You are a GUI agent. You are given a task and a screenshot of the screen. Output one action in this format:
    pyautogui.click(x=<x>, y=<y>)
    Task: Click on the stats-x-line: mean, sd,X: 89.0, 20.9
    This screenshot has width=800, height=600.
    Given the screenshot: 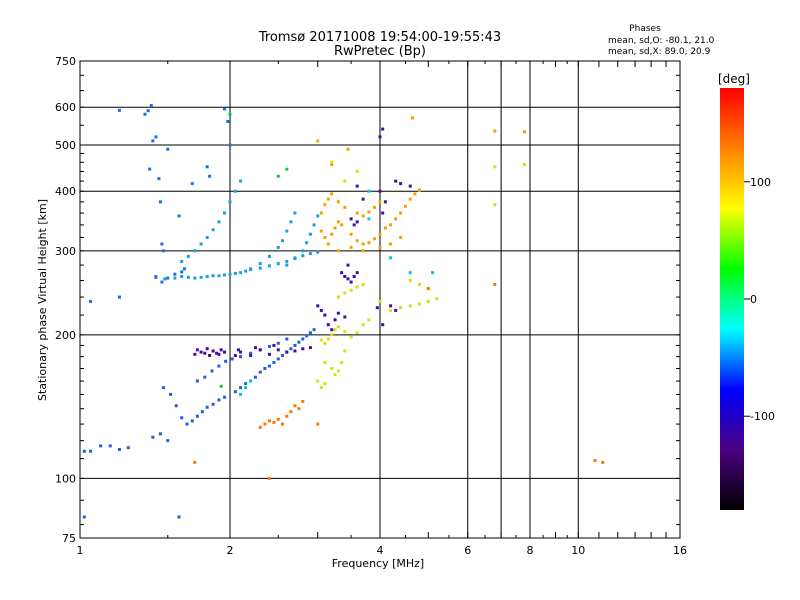 What is the action you would take?
    pyautogui.click(x=659, y=52)
    